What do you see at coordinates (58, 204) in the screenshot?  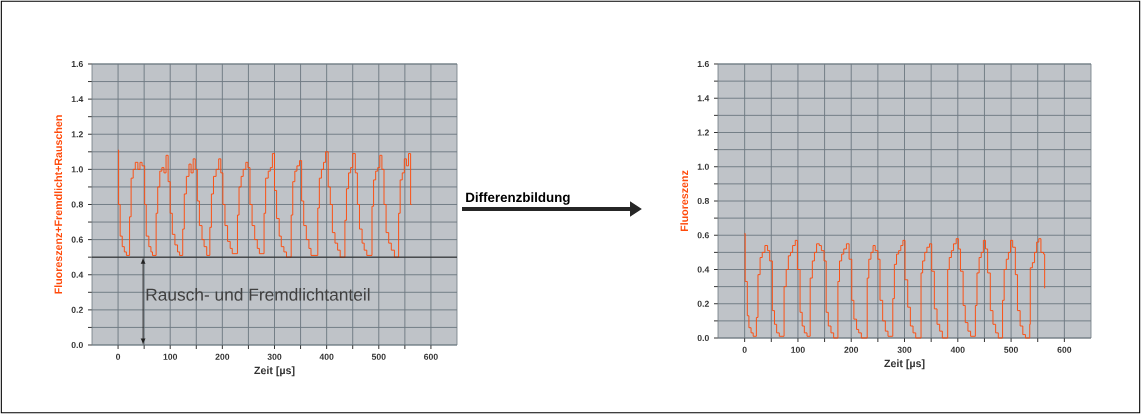 I see `y-axis-title: Fluoreszenz+Fremdlicht+Rauschen` at bounding box center [58, 204].